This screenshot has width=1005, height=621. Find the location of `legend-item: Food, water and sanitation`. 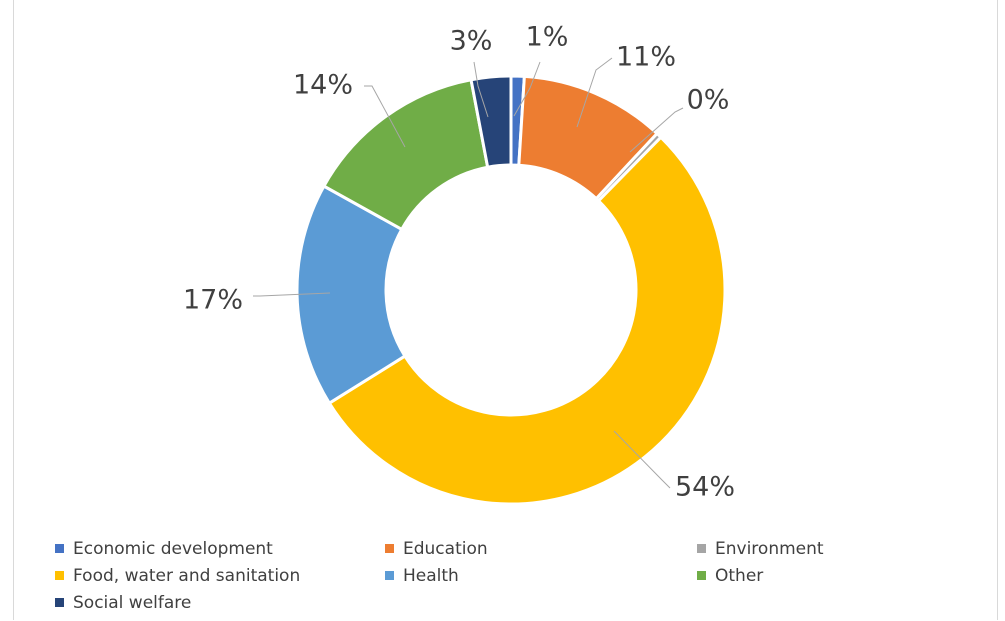

legend-item: Food, water and sanitation is located at coordinates (220, 575).